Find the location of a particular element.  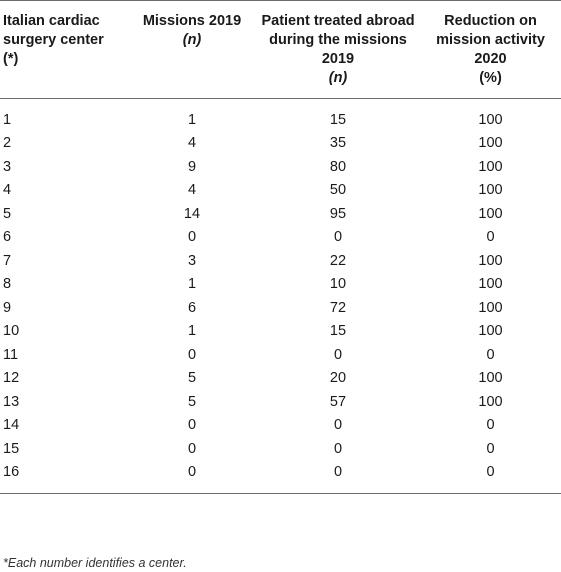

cell-center: 8 is located at coordinates (7, 284).